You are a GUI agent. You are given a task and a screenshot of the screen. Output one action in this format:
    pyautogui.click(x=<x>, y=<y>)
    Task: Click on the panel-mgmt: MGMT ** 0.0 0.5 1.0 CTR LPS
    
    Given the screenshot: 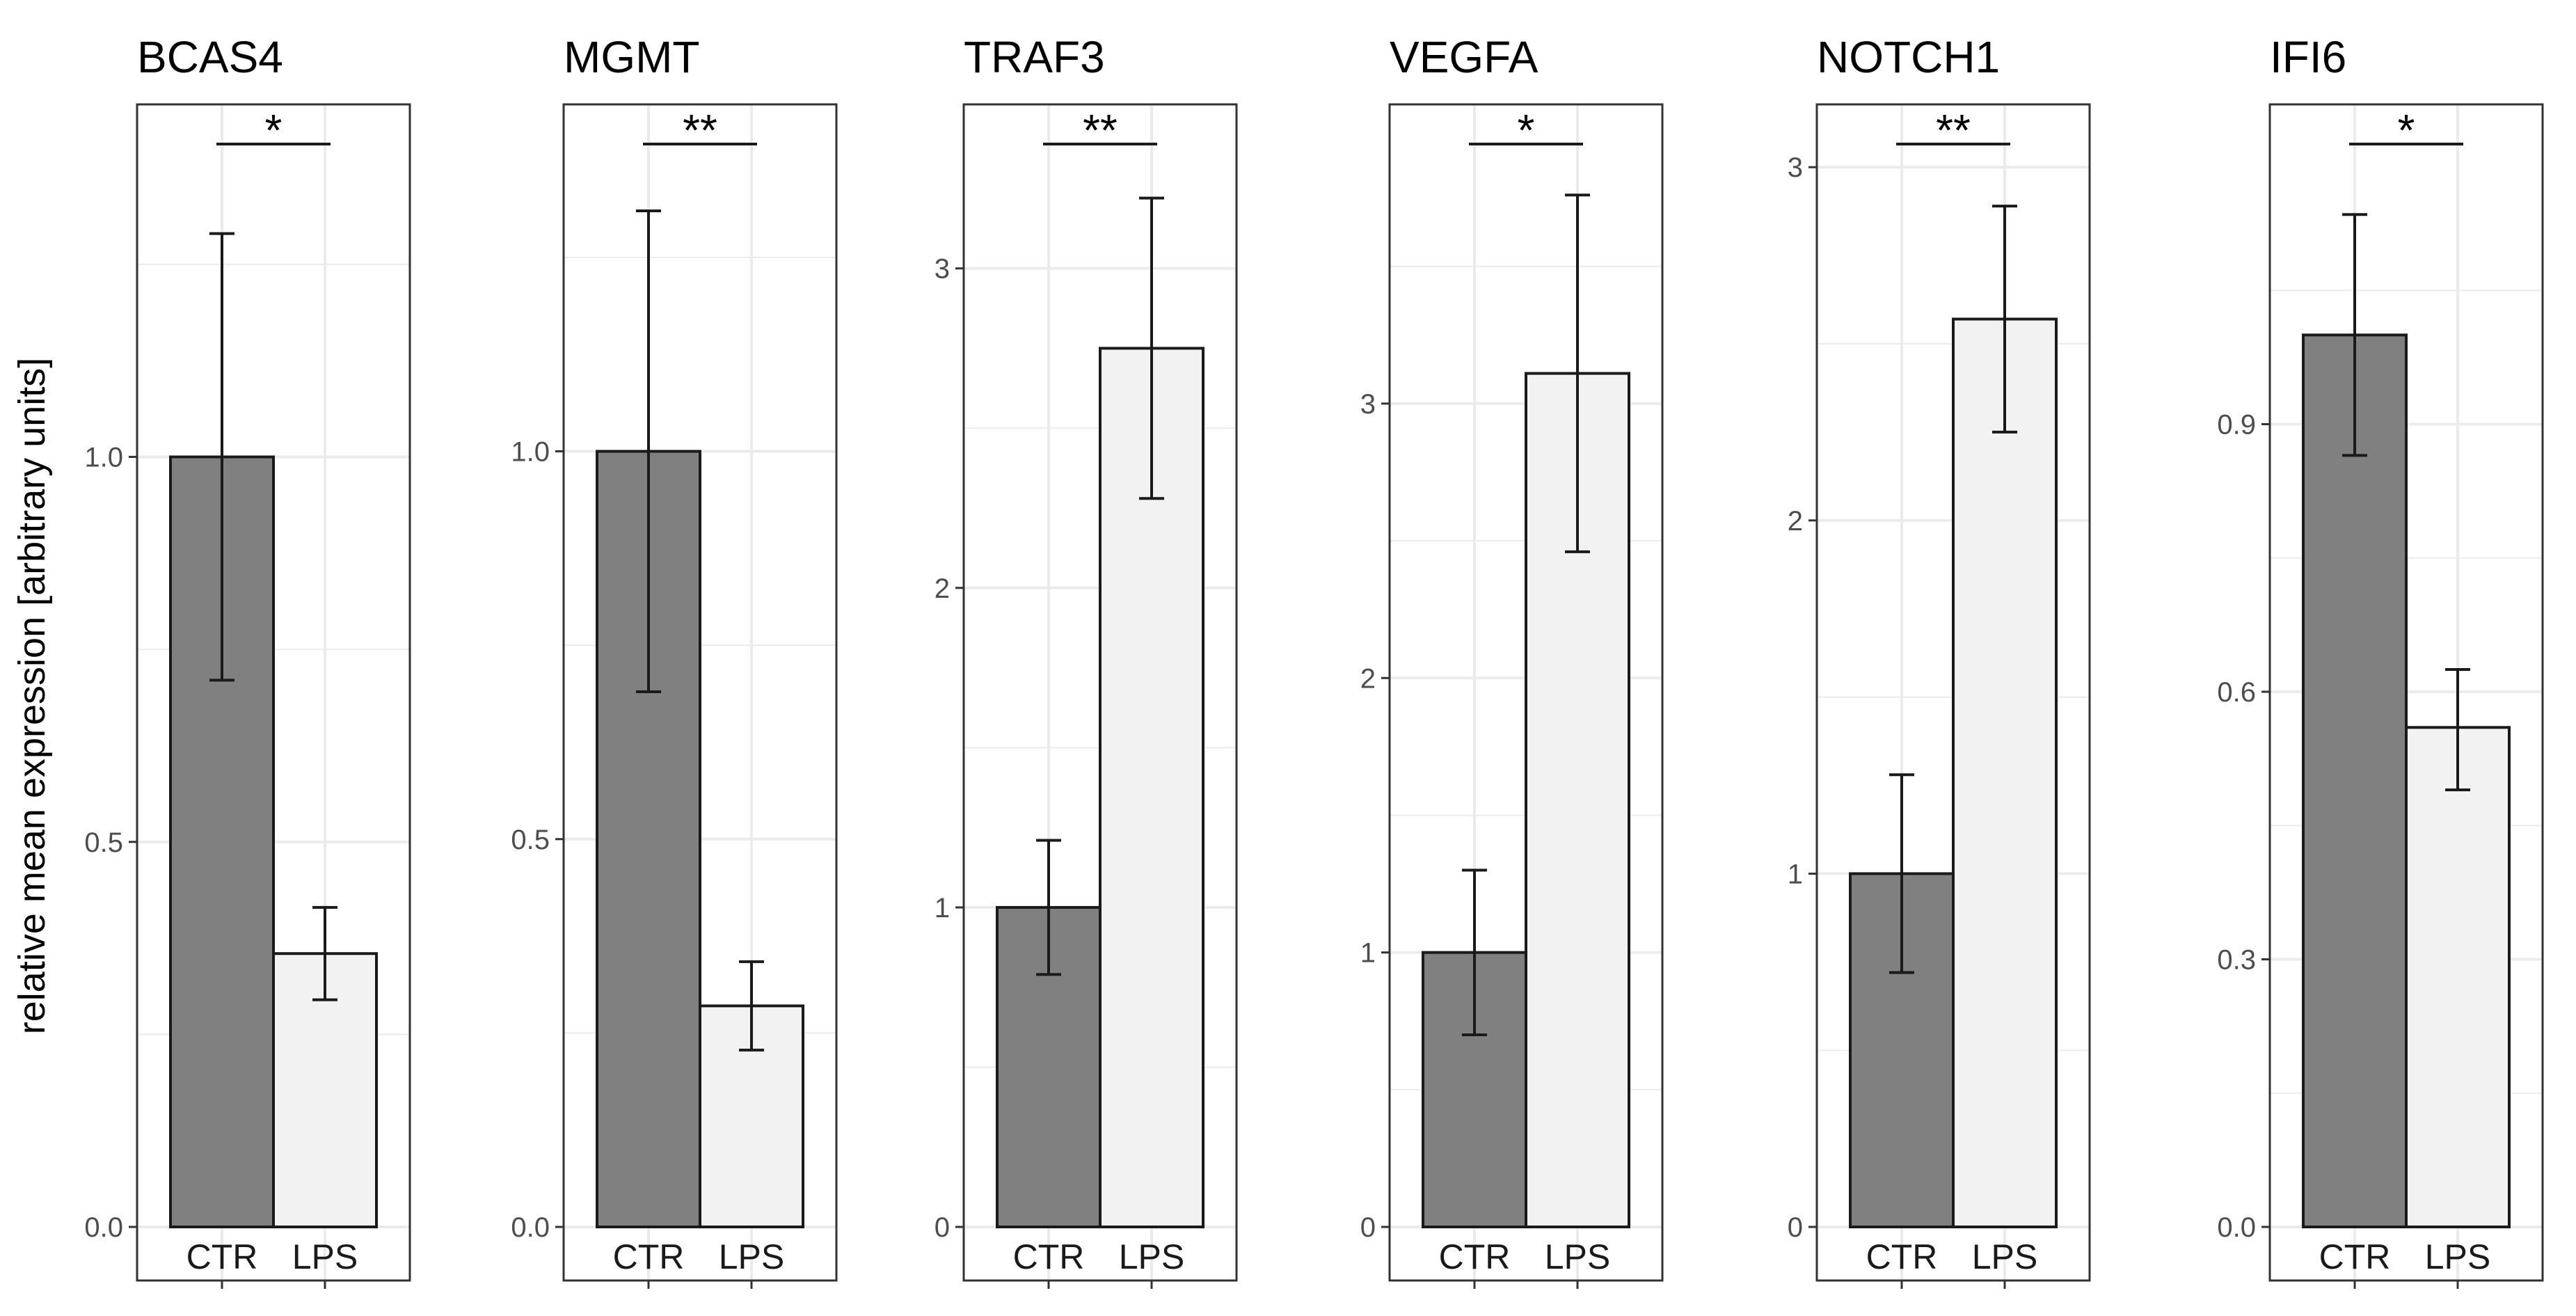 What is the action you would take?
    pyautogui.click(x=674, y=660)
    